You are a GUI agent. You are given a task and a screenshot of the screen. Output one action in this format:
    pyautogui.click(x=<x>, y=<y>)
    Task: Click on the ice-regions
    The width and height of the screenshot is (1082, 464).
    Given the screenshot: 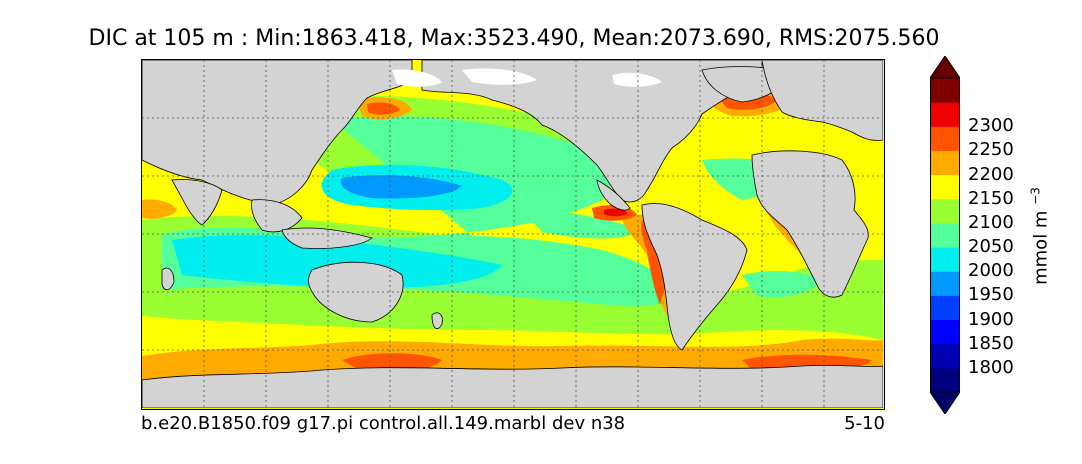 What is the action you would take?
    pyautogui.click(x=527, y=77)
    